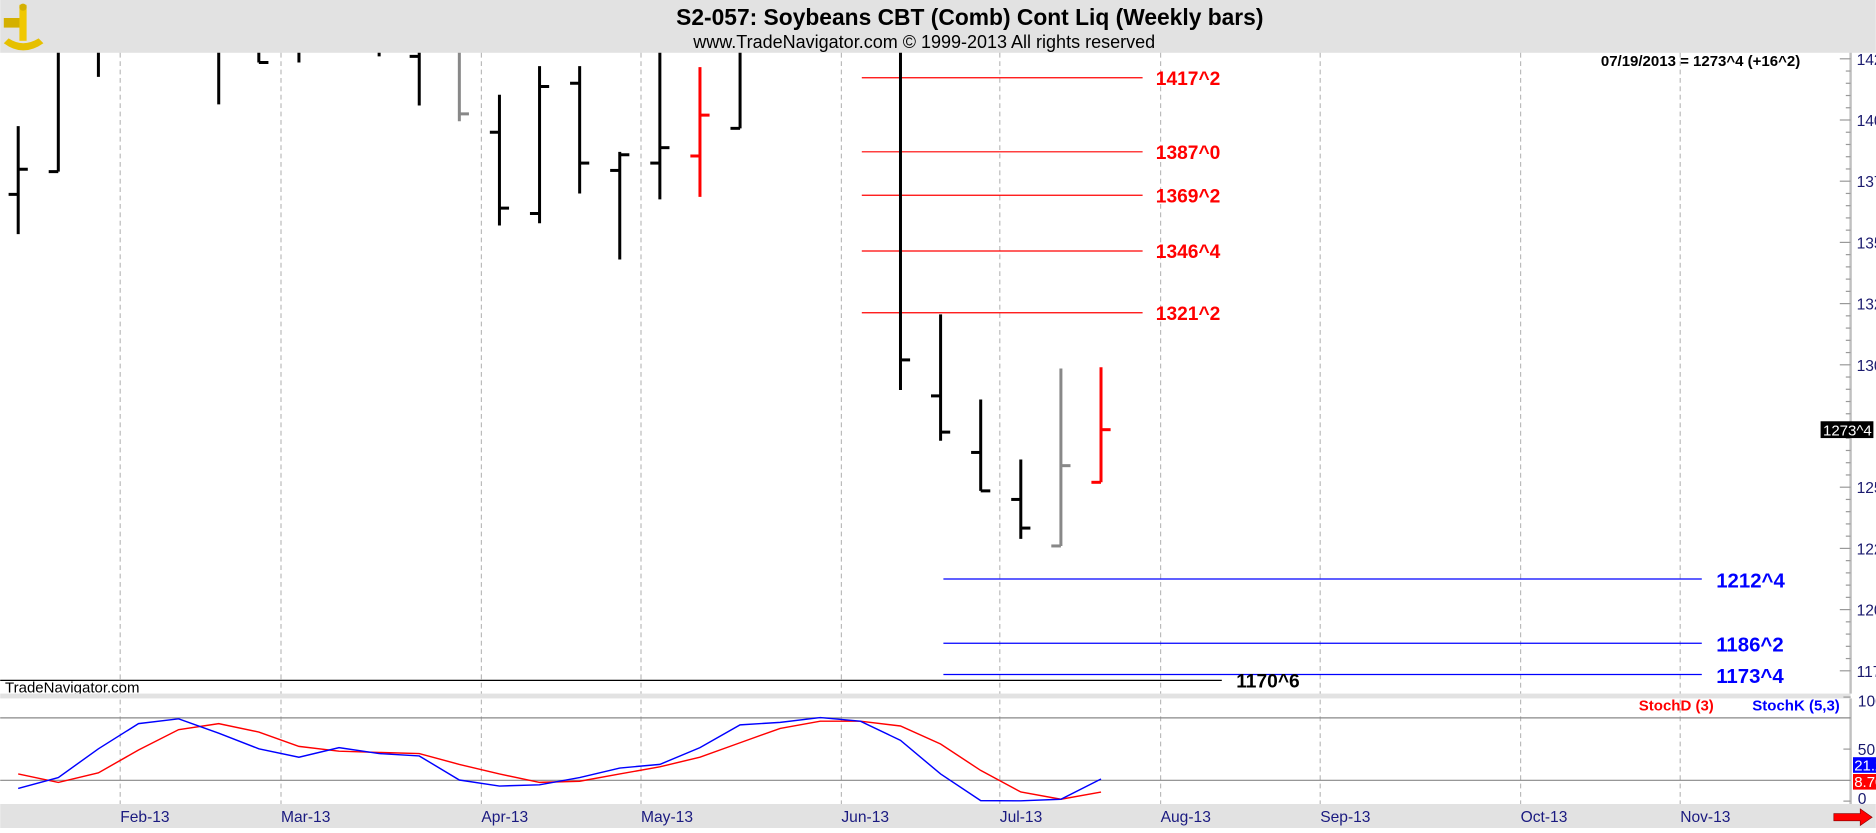 This screenshot has height=833, width=1876. I want to click on resistance-label: 1321^2, so click(1188, 314).